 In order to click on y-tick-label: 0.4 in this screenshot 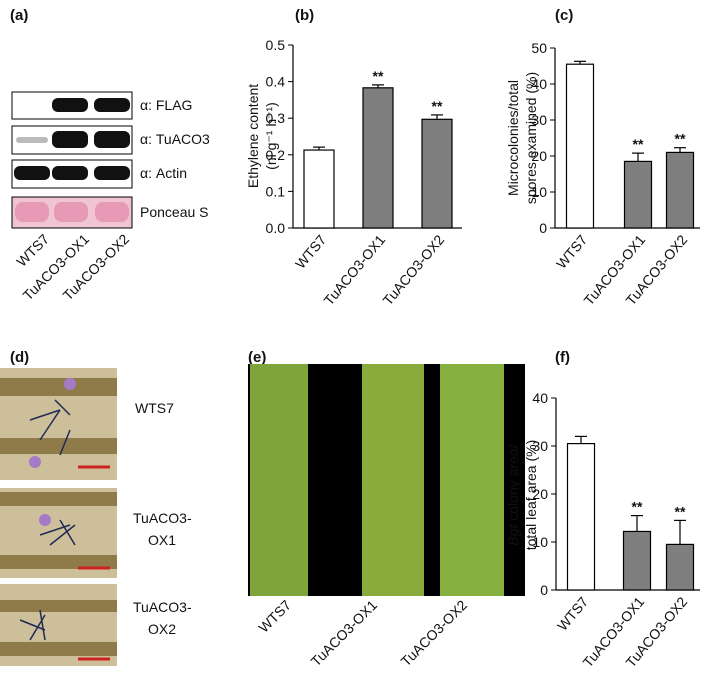, I will do `click(276, 82)`.